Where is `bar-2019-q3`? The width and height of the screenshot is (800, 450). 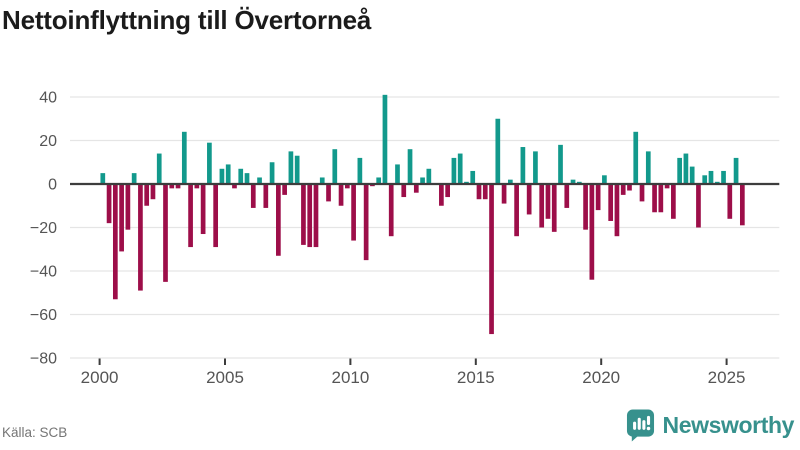
bar-2019-q3 is located at coordinates (592, 232).